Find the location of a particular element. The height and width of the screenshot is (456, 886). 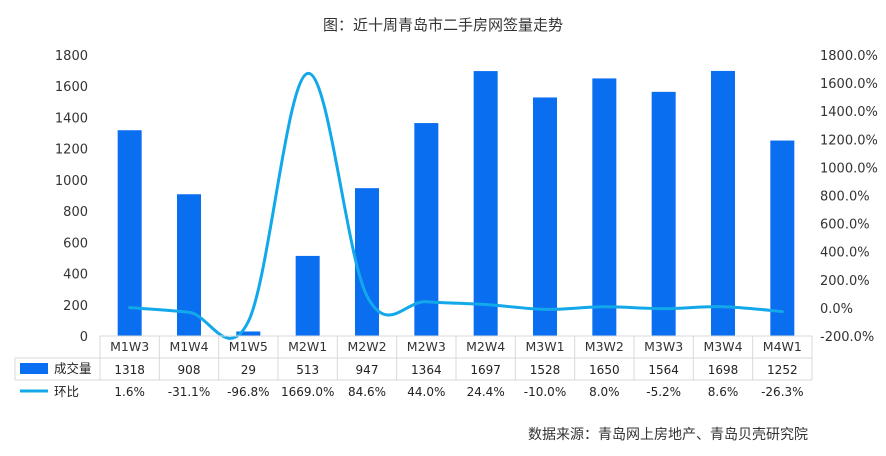

table-cell-volume: 1252 is located at coordinates (782, 370).